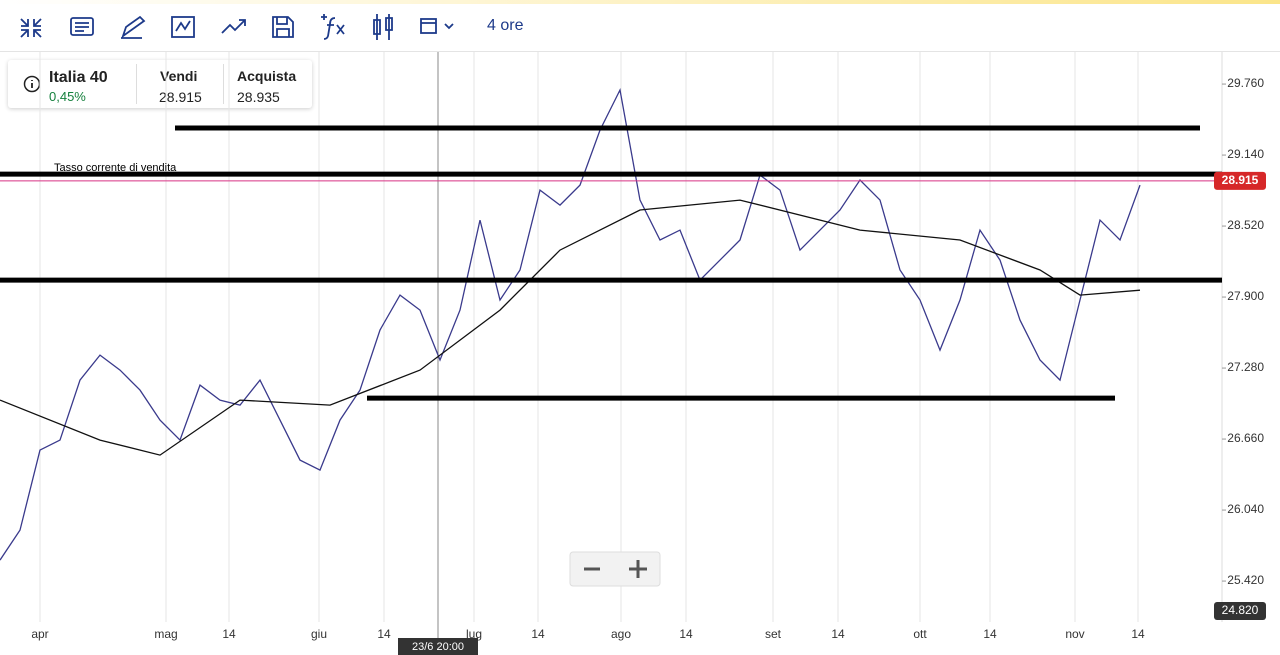 This screenshot has width=1280, height=655. Describe the element at coordinates (179, 76) in the screenshot. I see `sell-label: Vendi` at that location.